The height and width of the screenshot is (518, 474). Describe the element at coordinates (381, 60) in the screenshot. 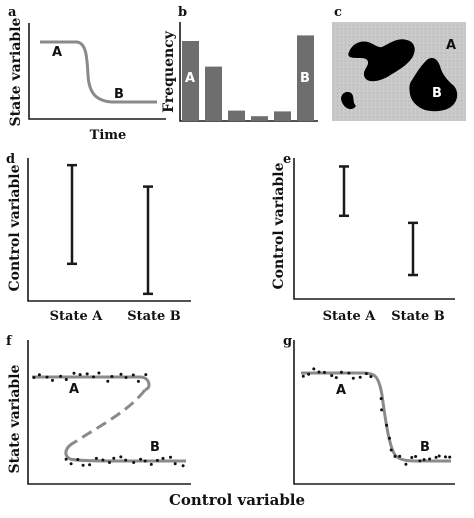

I see `panel-c-patch-large` at that location.